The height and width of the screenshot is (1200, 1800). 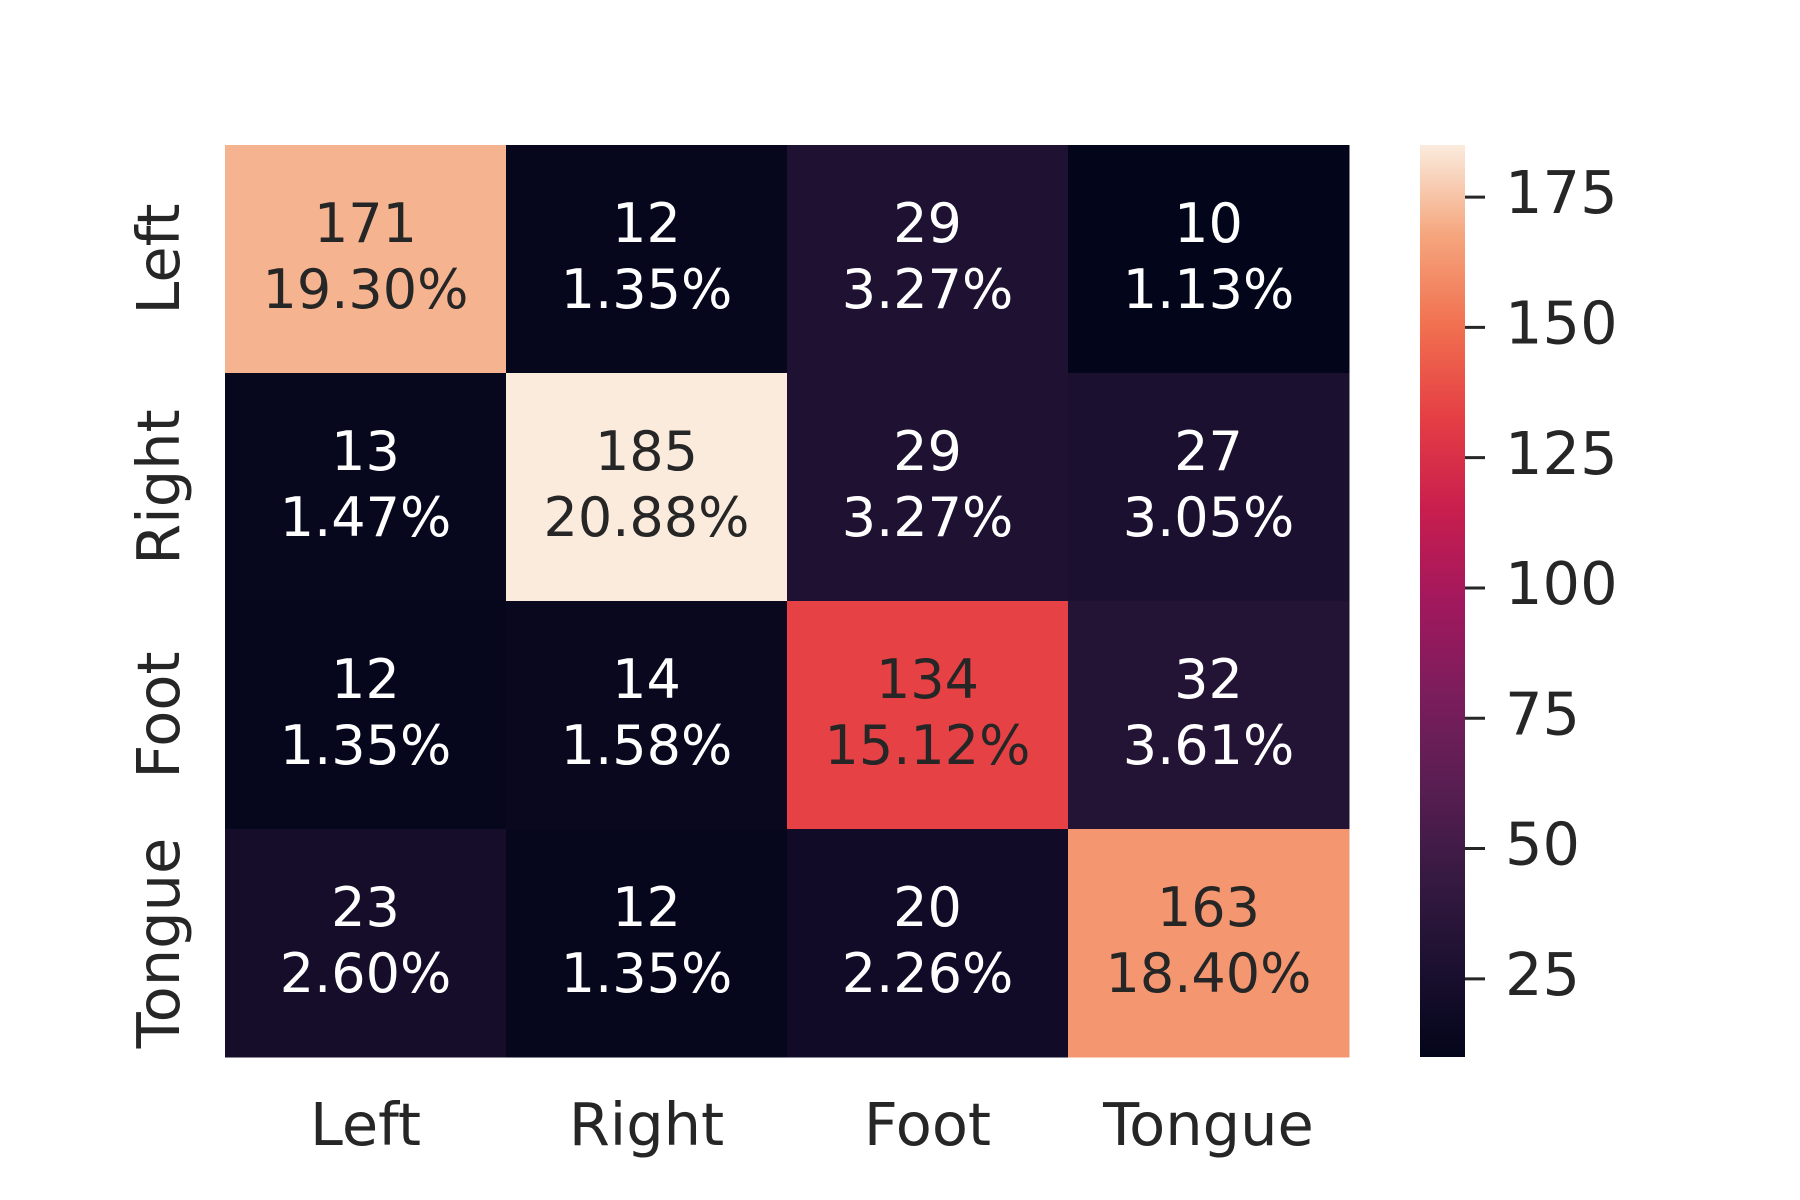 What do you see at coordinates (158, 486) in the screenshot?
I see `y-tick-label: Right` at bounding box center [158, 486].